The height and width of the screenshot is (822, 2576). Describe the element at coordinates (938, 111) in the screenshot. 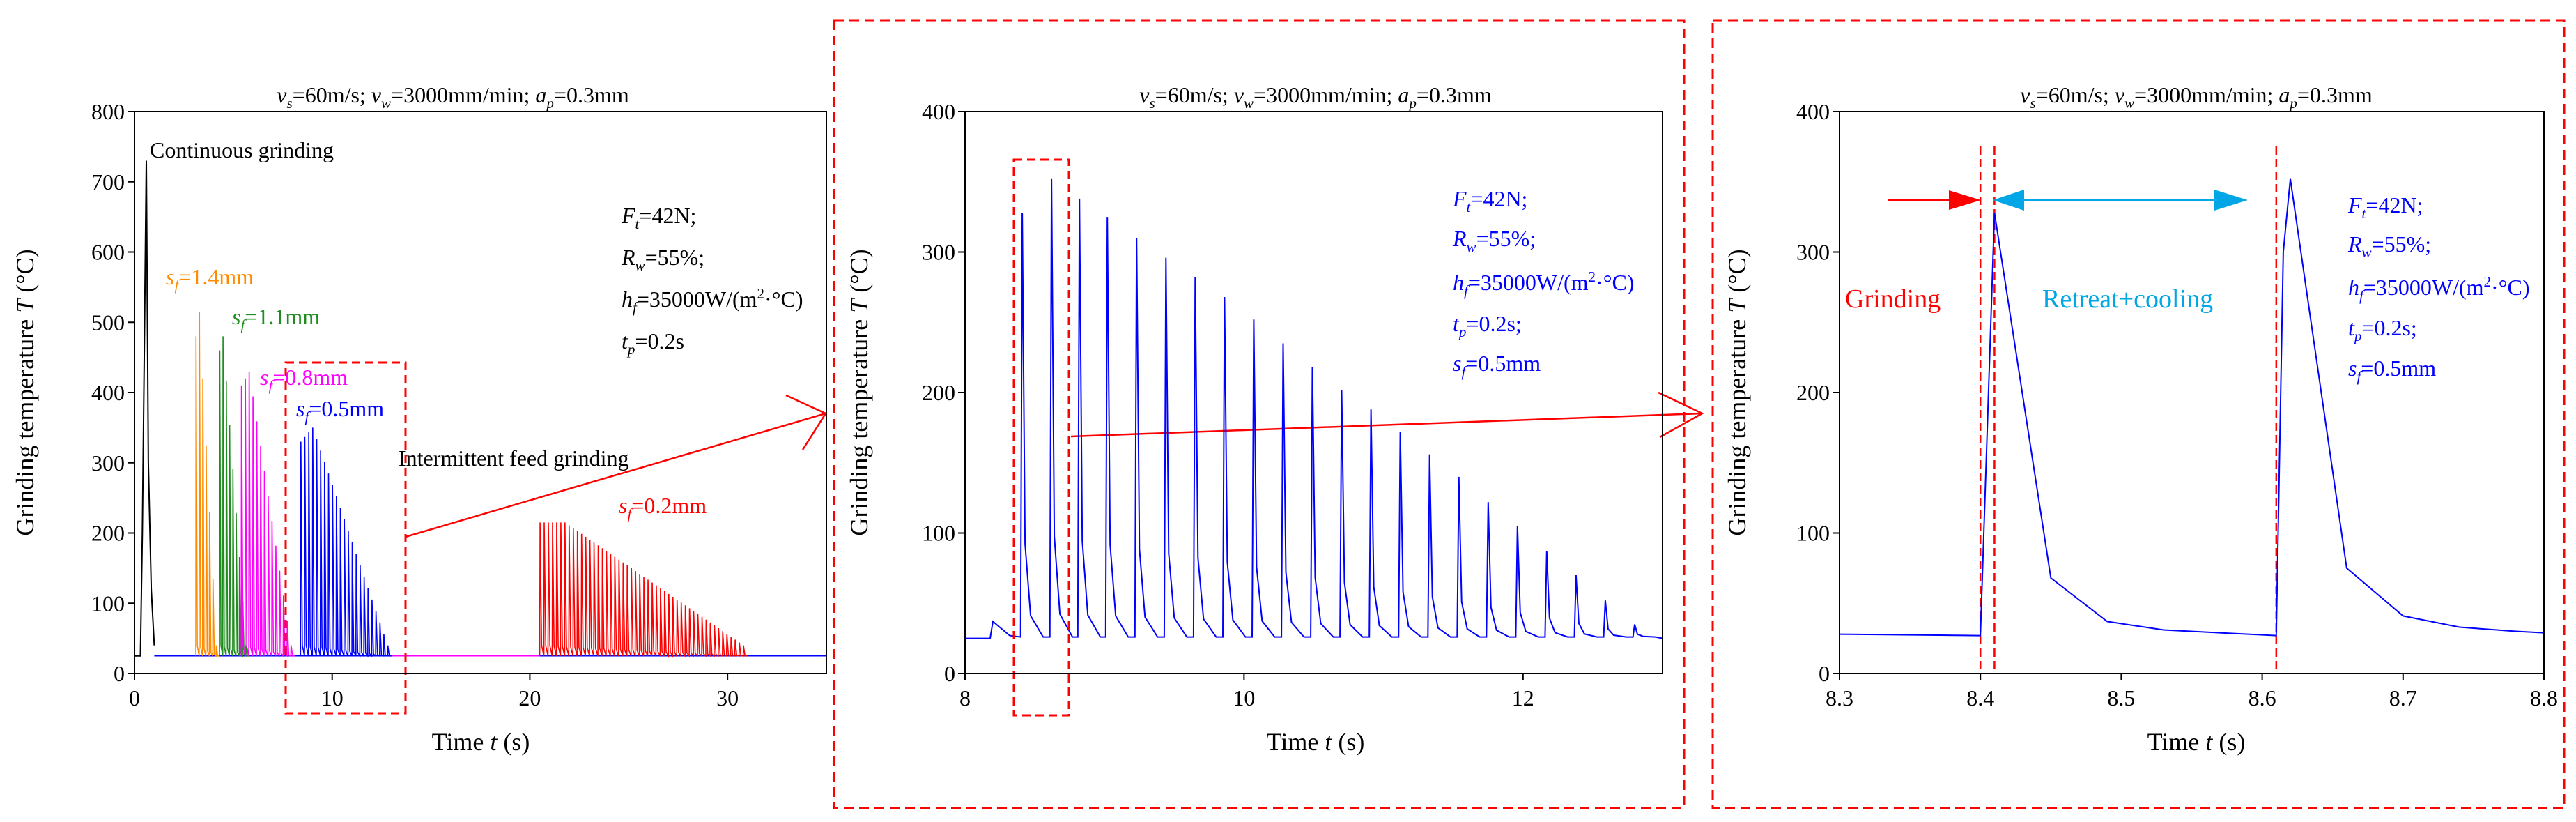

I see `zoom-ytick-label: 400` at that location.